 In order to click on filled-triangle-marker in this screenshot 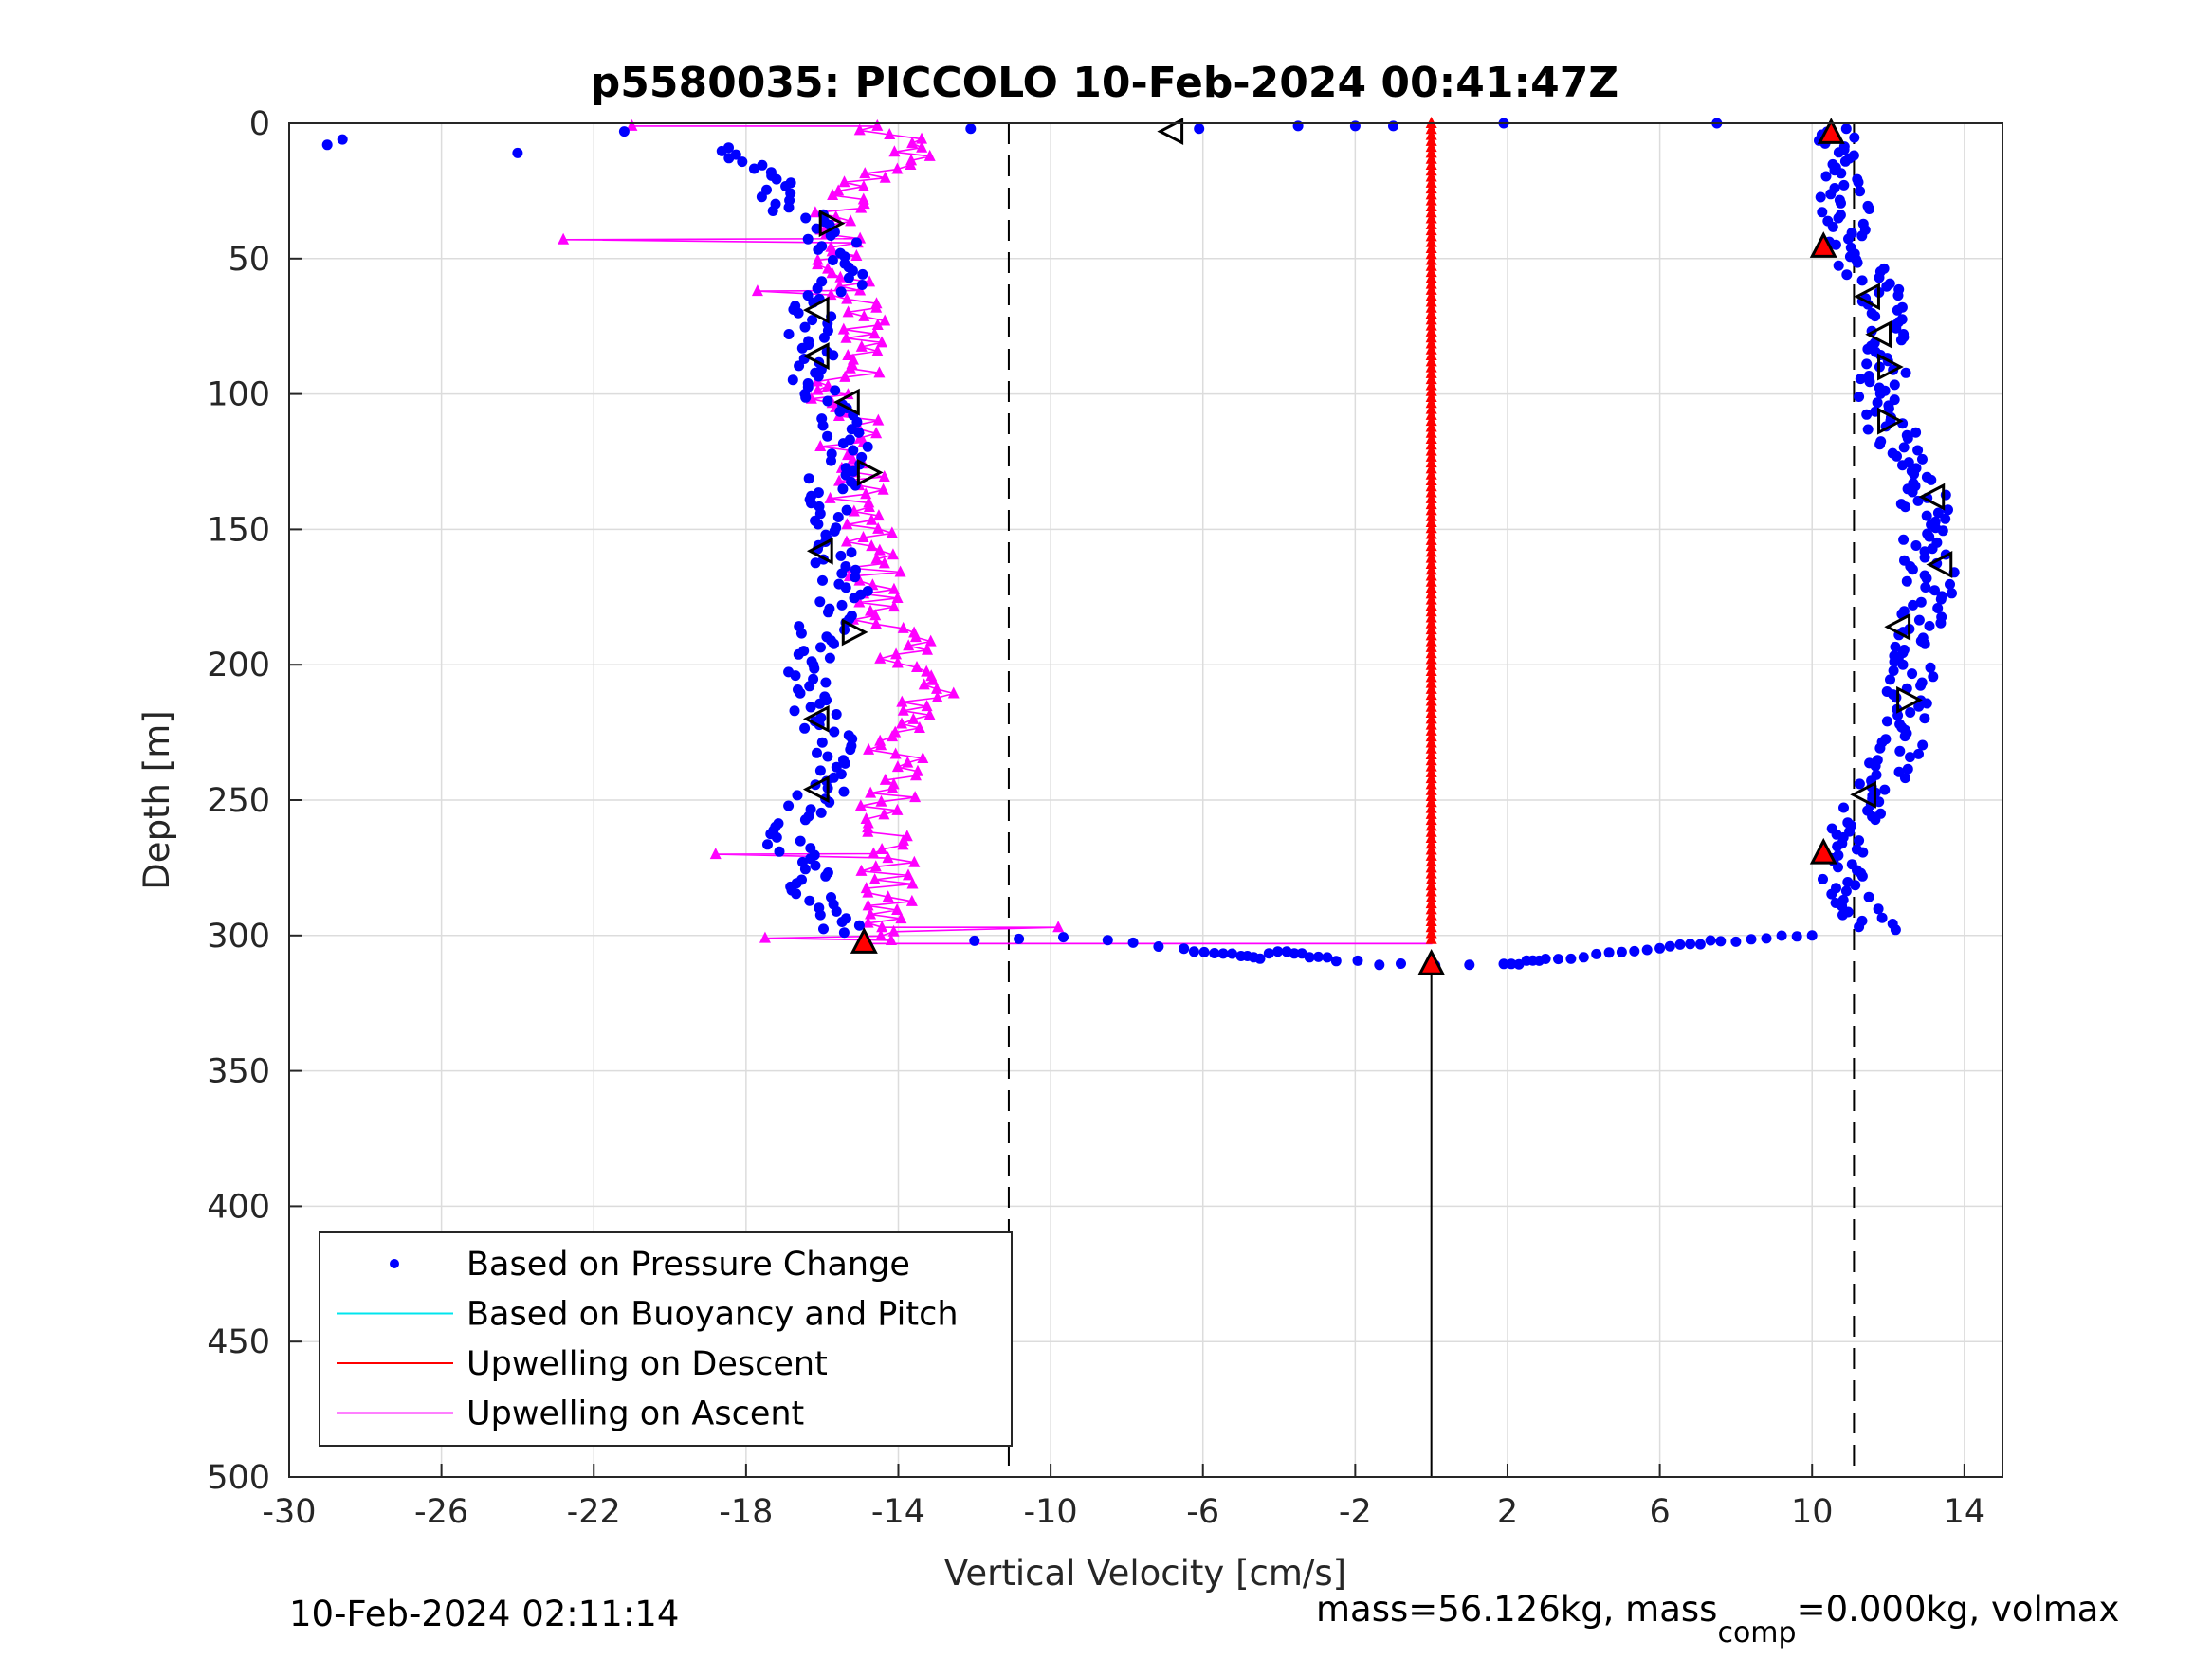, I will do `click(1823, 851)`.